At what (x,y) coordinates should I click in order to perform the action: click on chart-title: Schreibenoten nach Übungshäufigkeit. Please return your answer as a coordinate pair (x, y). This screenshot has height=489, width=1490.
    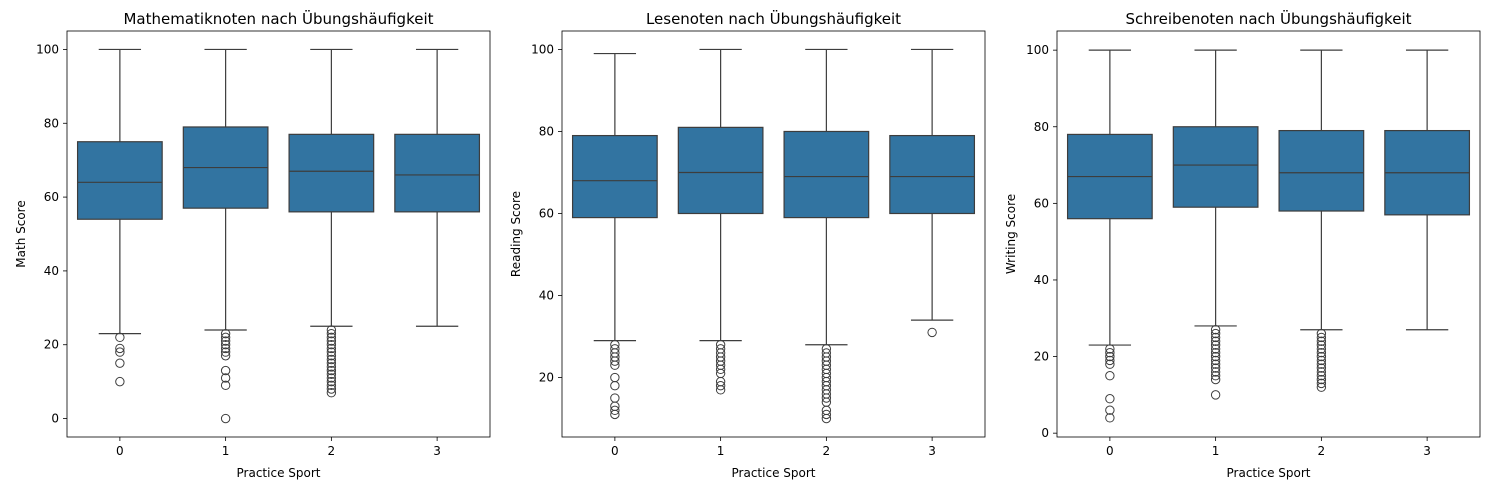
    Looking at the image, I should click on (1268, 18).